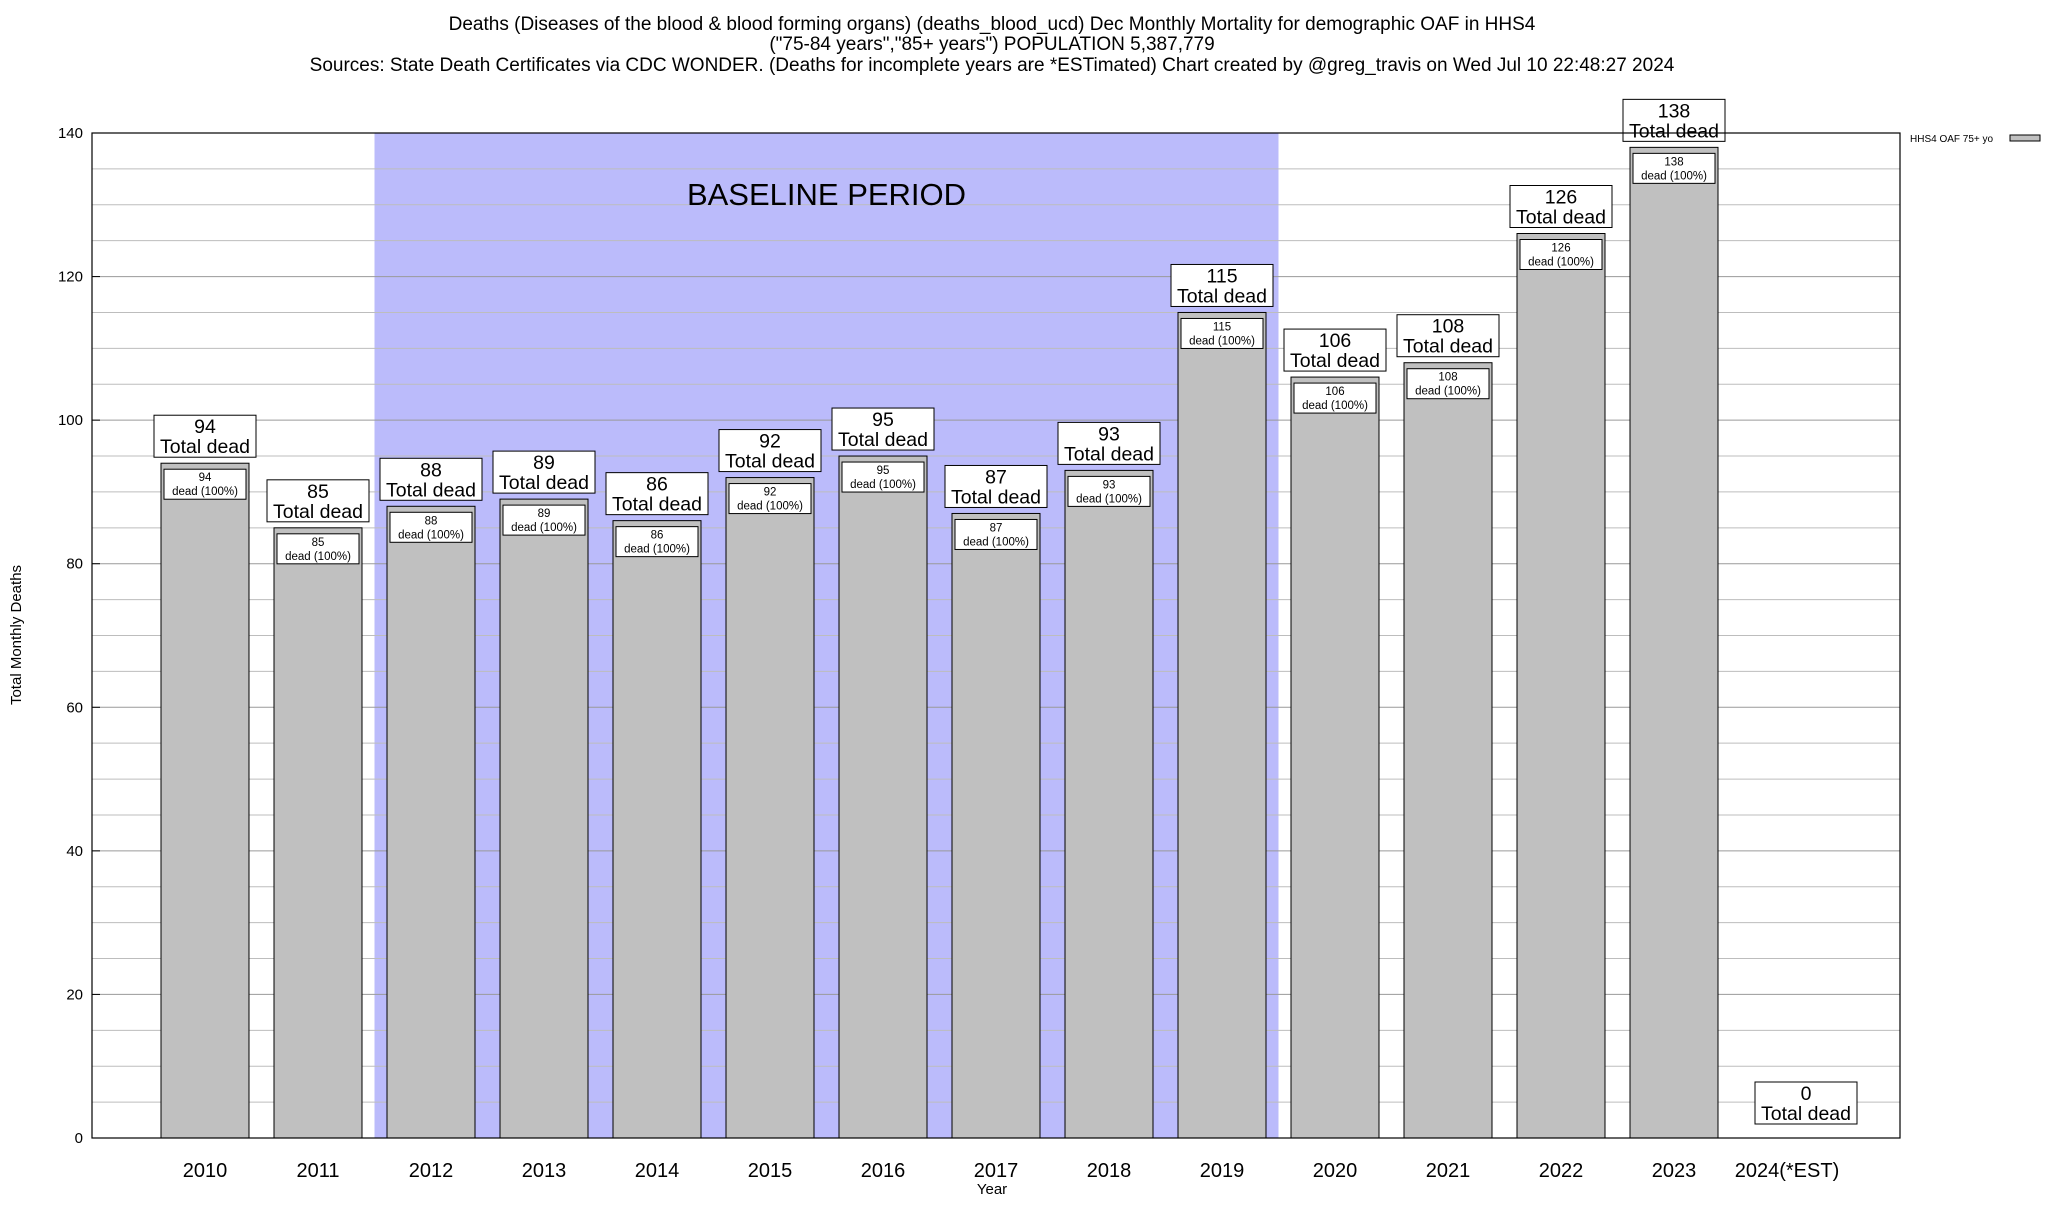  Describe the element at coordinates (16, 635) in the screenshot. I see `y-axis-title: Total Monthly Deaths` at that location.